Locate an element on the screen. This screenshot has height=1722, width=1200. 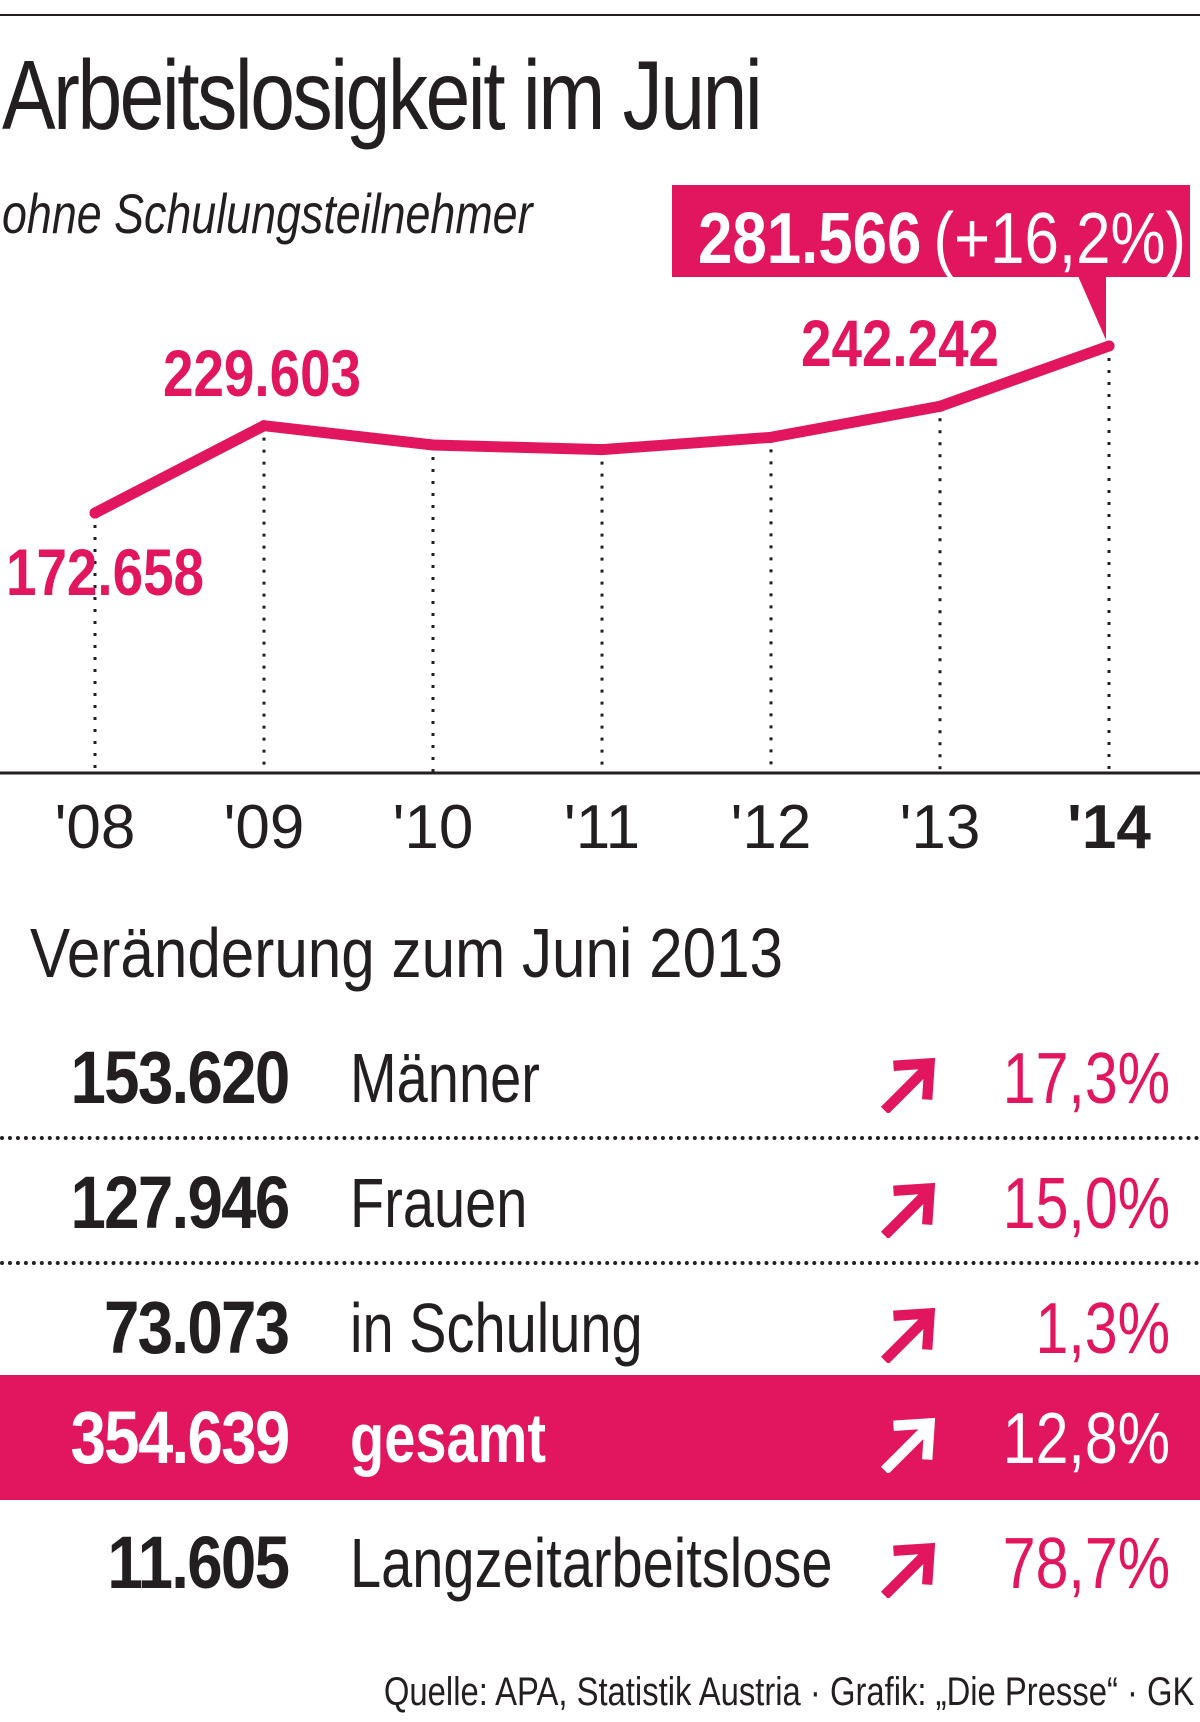
x-tick-label: '12 is located at coordinates (771, 827).